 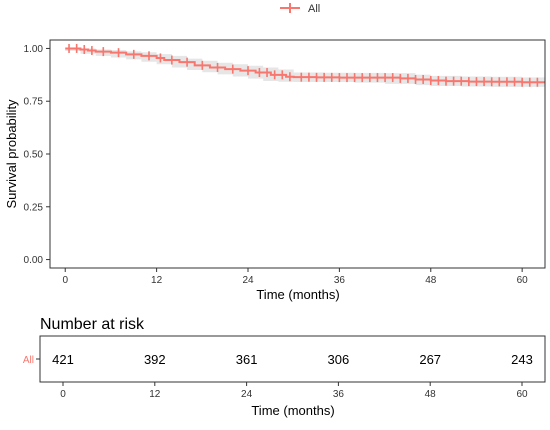 I want to click on y-tick-label: 0.75, so click(x=34, y=102).